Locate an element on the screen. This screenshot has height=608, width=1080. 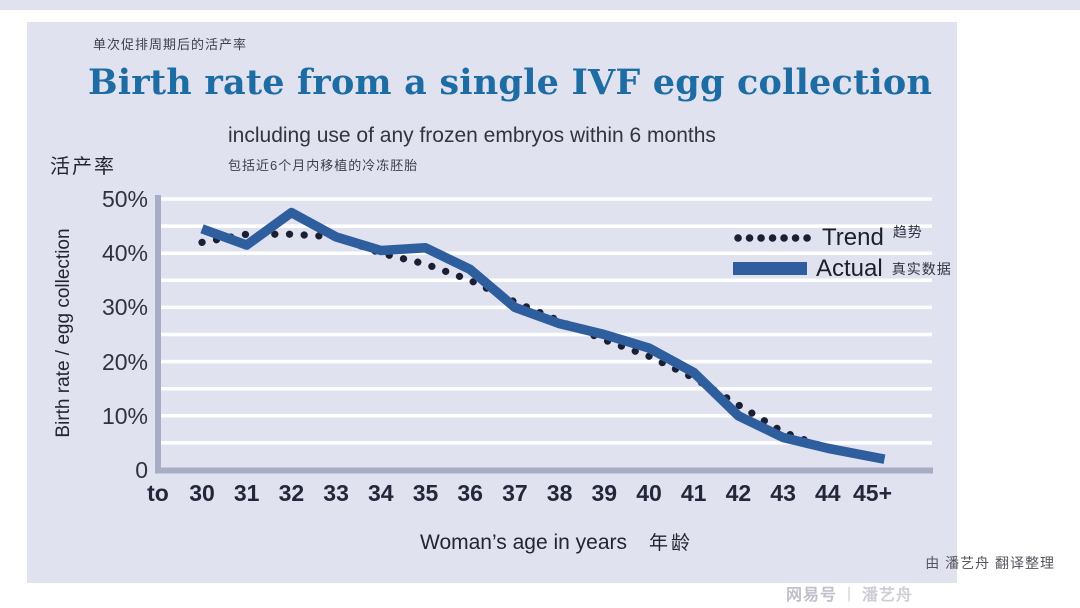
netease-watermark: 网易号丨潘艺舟 is located at coordinates (849, 593).